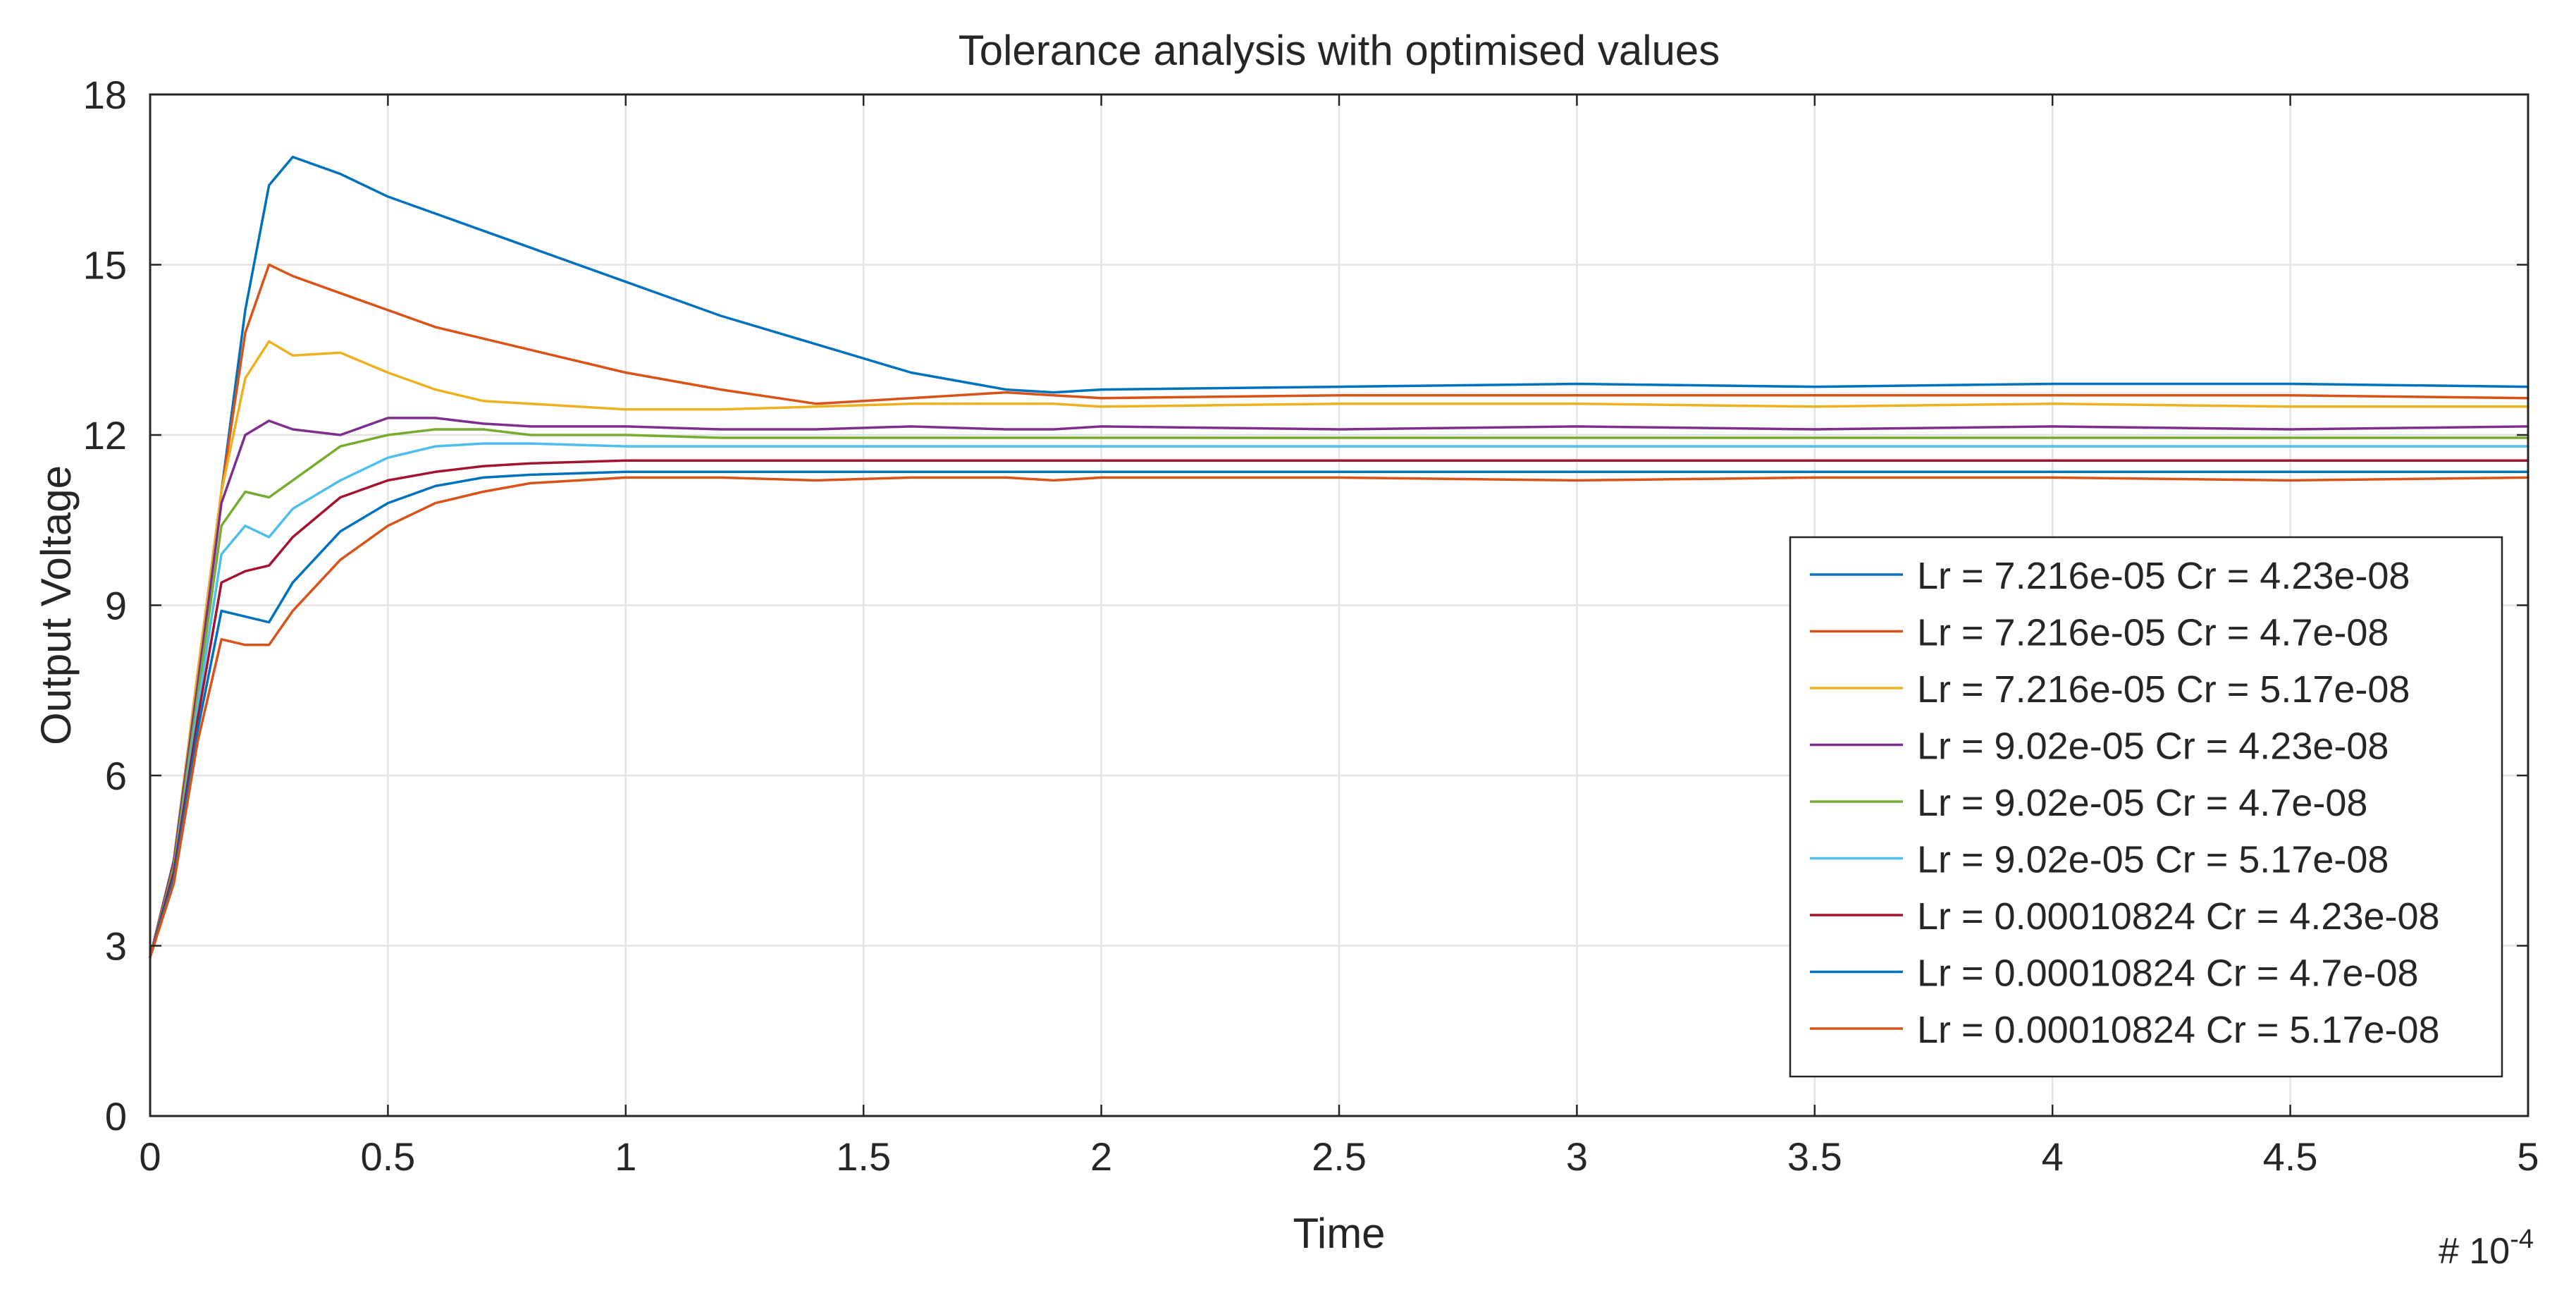 The width and height of the screenshot is (2576, 1300). I want to click on y-tick-label: 9, so click(116, 606).